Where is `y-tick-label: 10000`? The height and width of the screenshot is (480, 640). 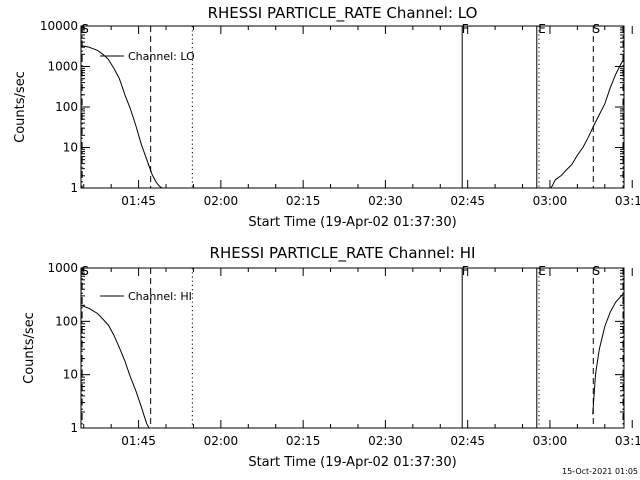
y-tick-label: 10000 is located at coordinates (59, 26).